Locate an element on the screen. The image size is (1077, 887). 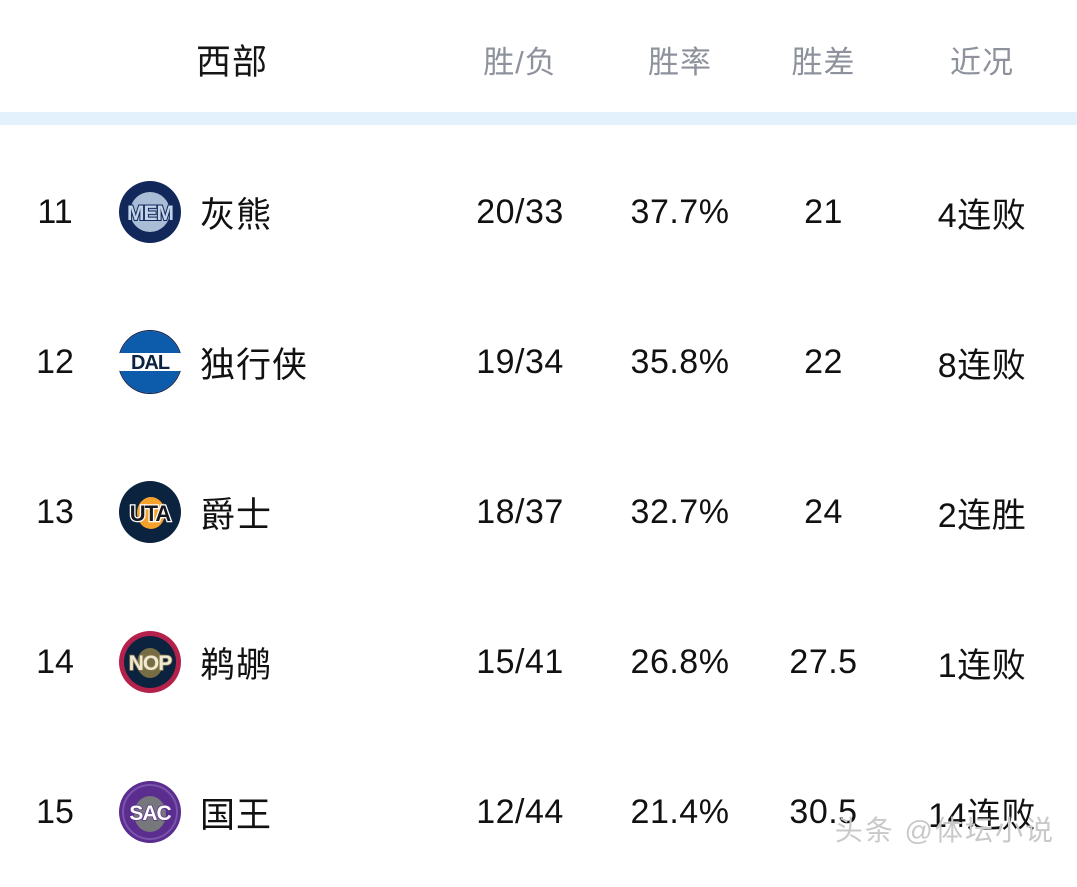
record-value: 12/44 is located at coordinates (520, 811).